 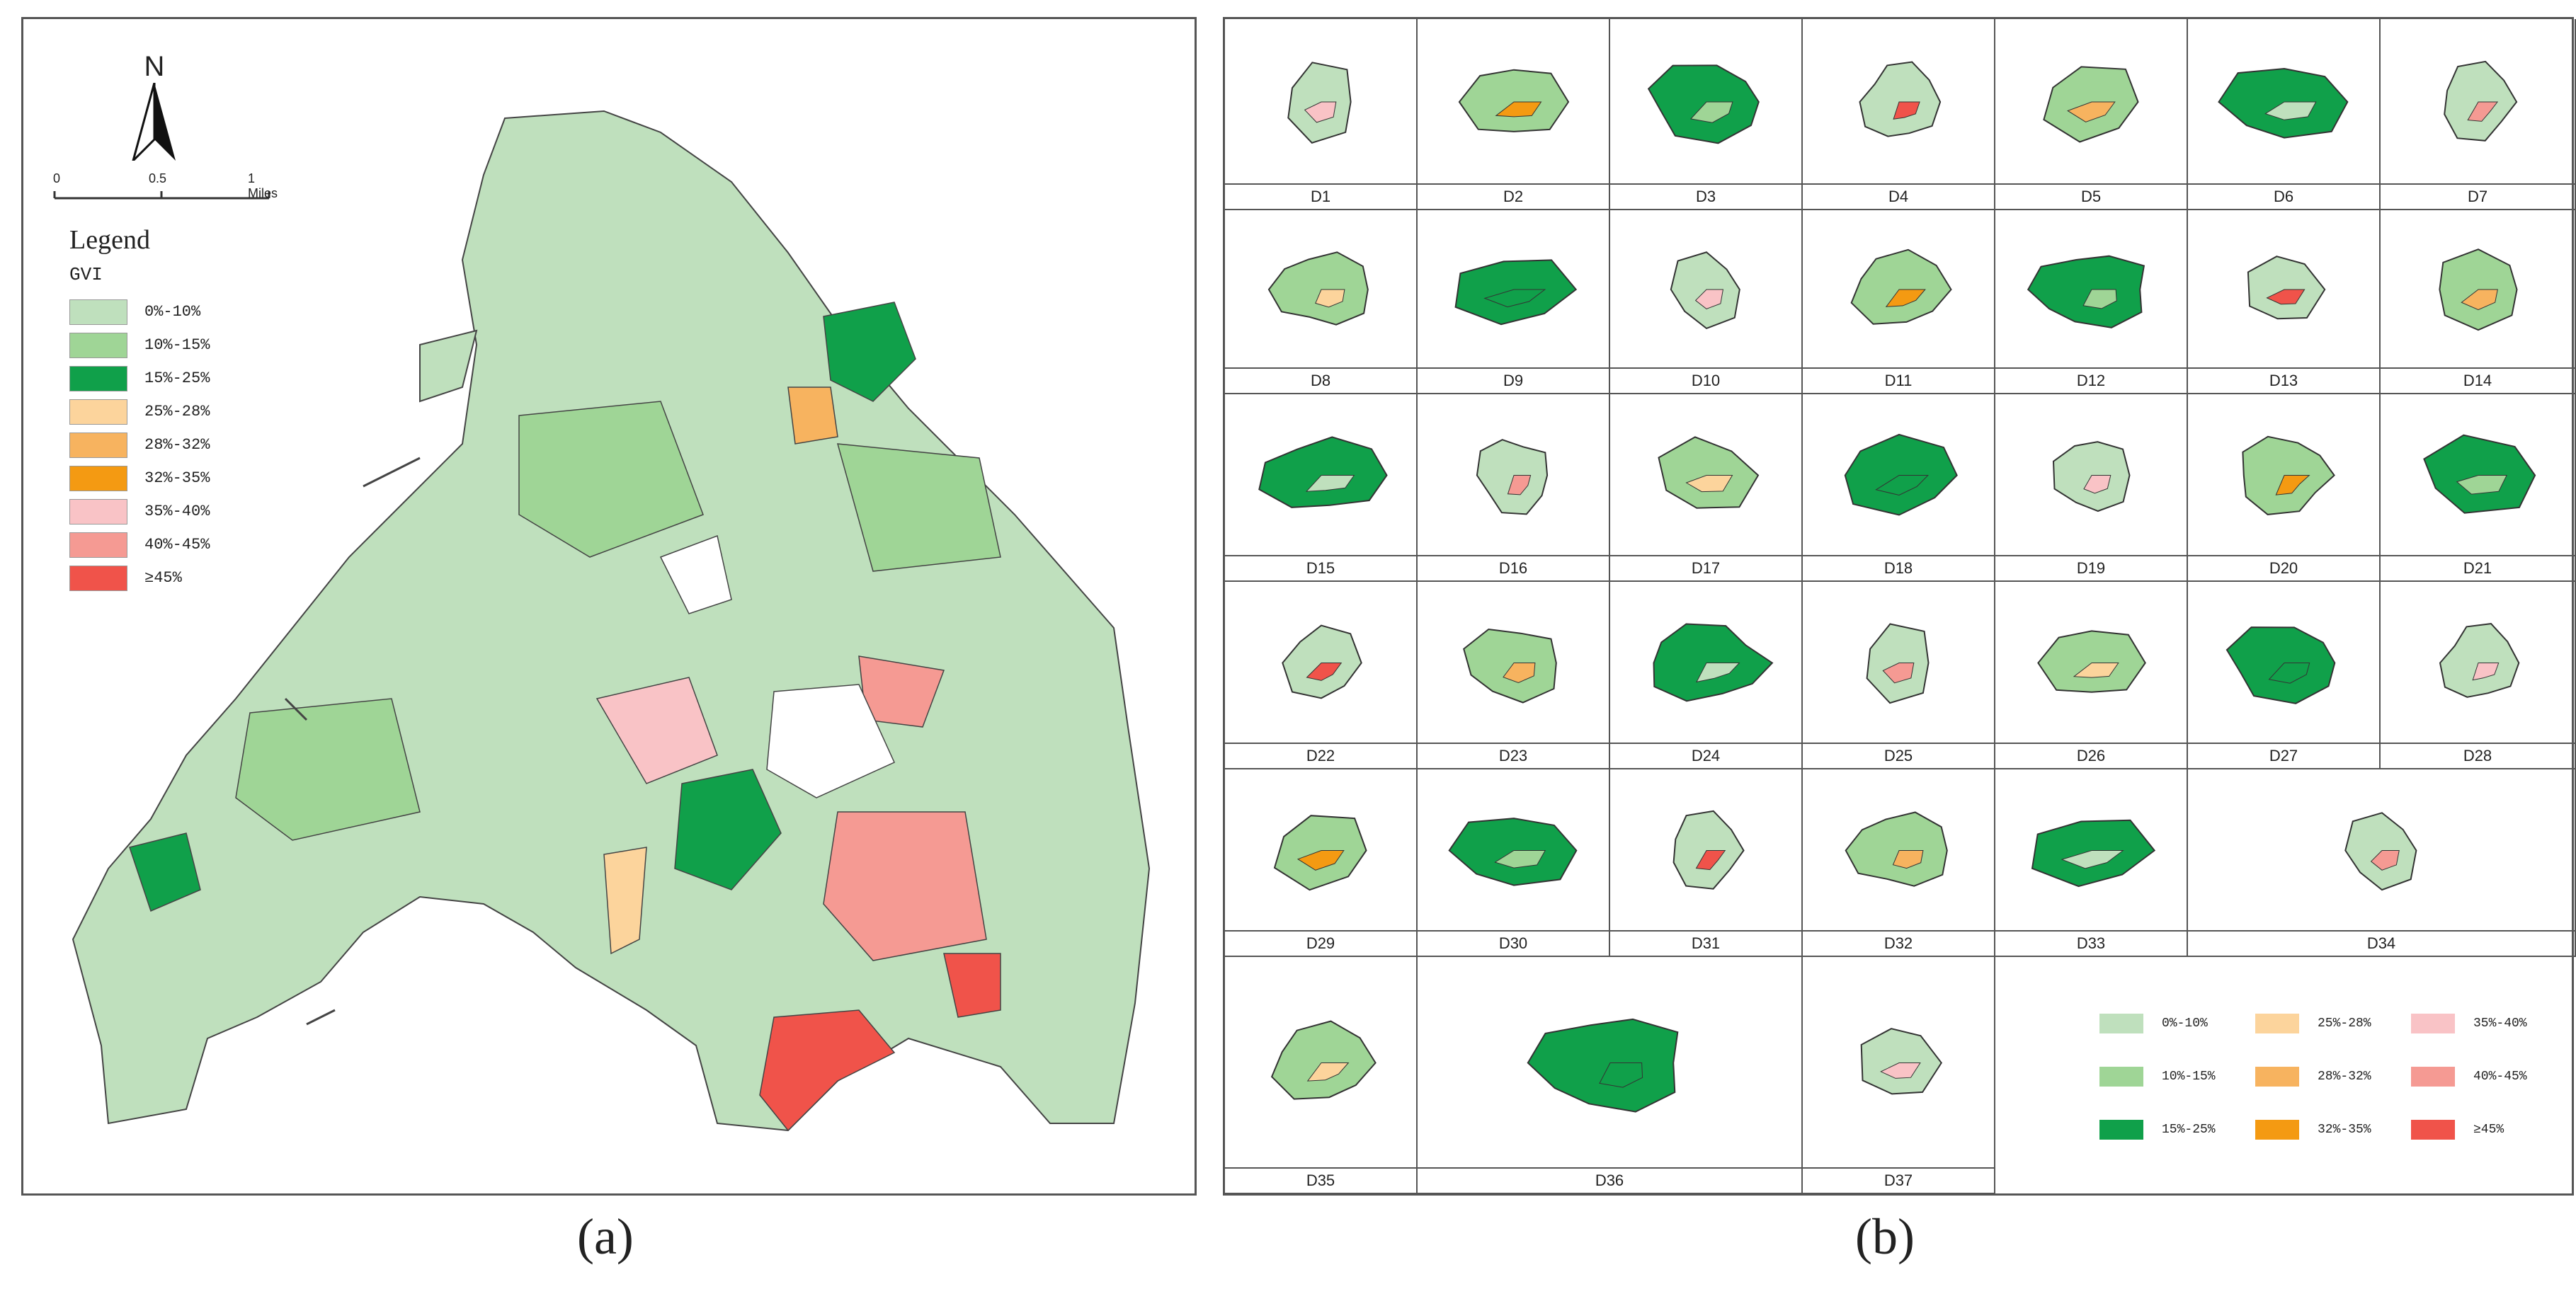 What do you see at coordinates (2091, 943) in the screenshot?
I see `district-label: D33` at bounding box center [2091, 943].